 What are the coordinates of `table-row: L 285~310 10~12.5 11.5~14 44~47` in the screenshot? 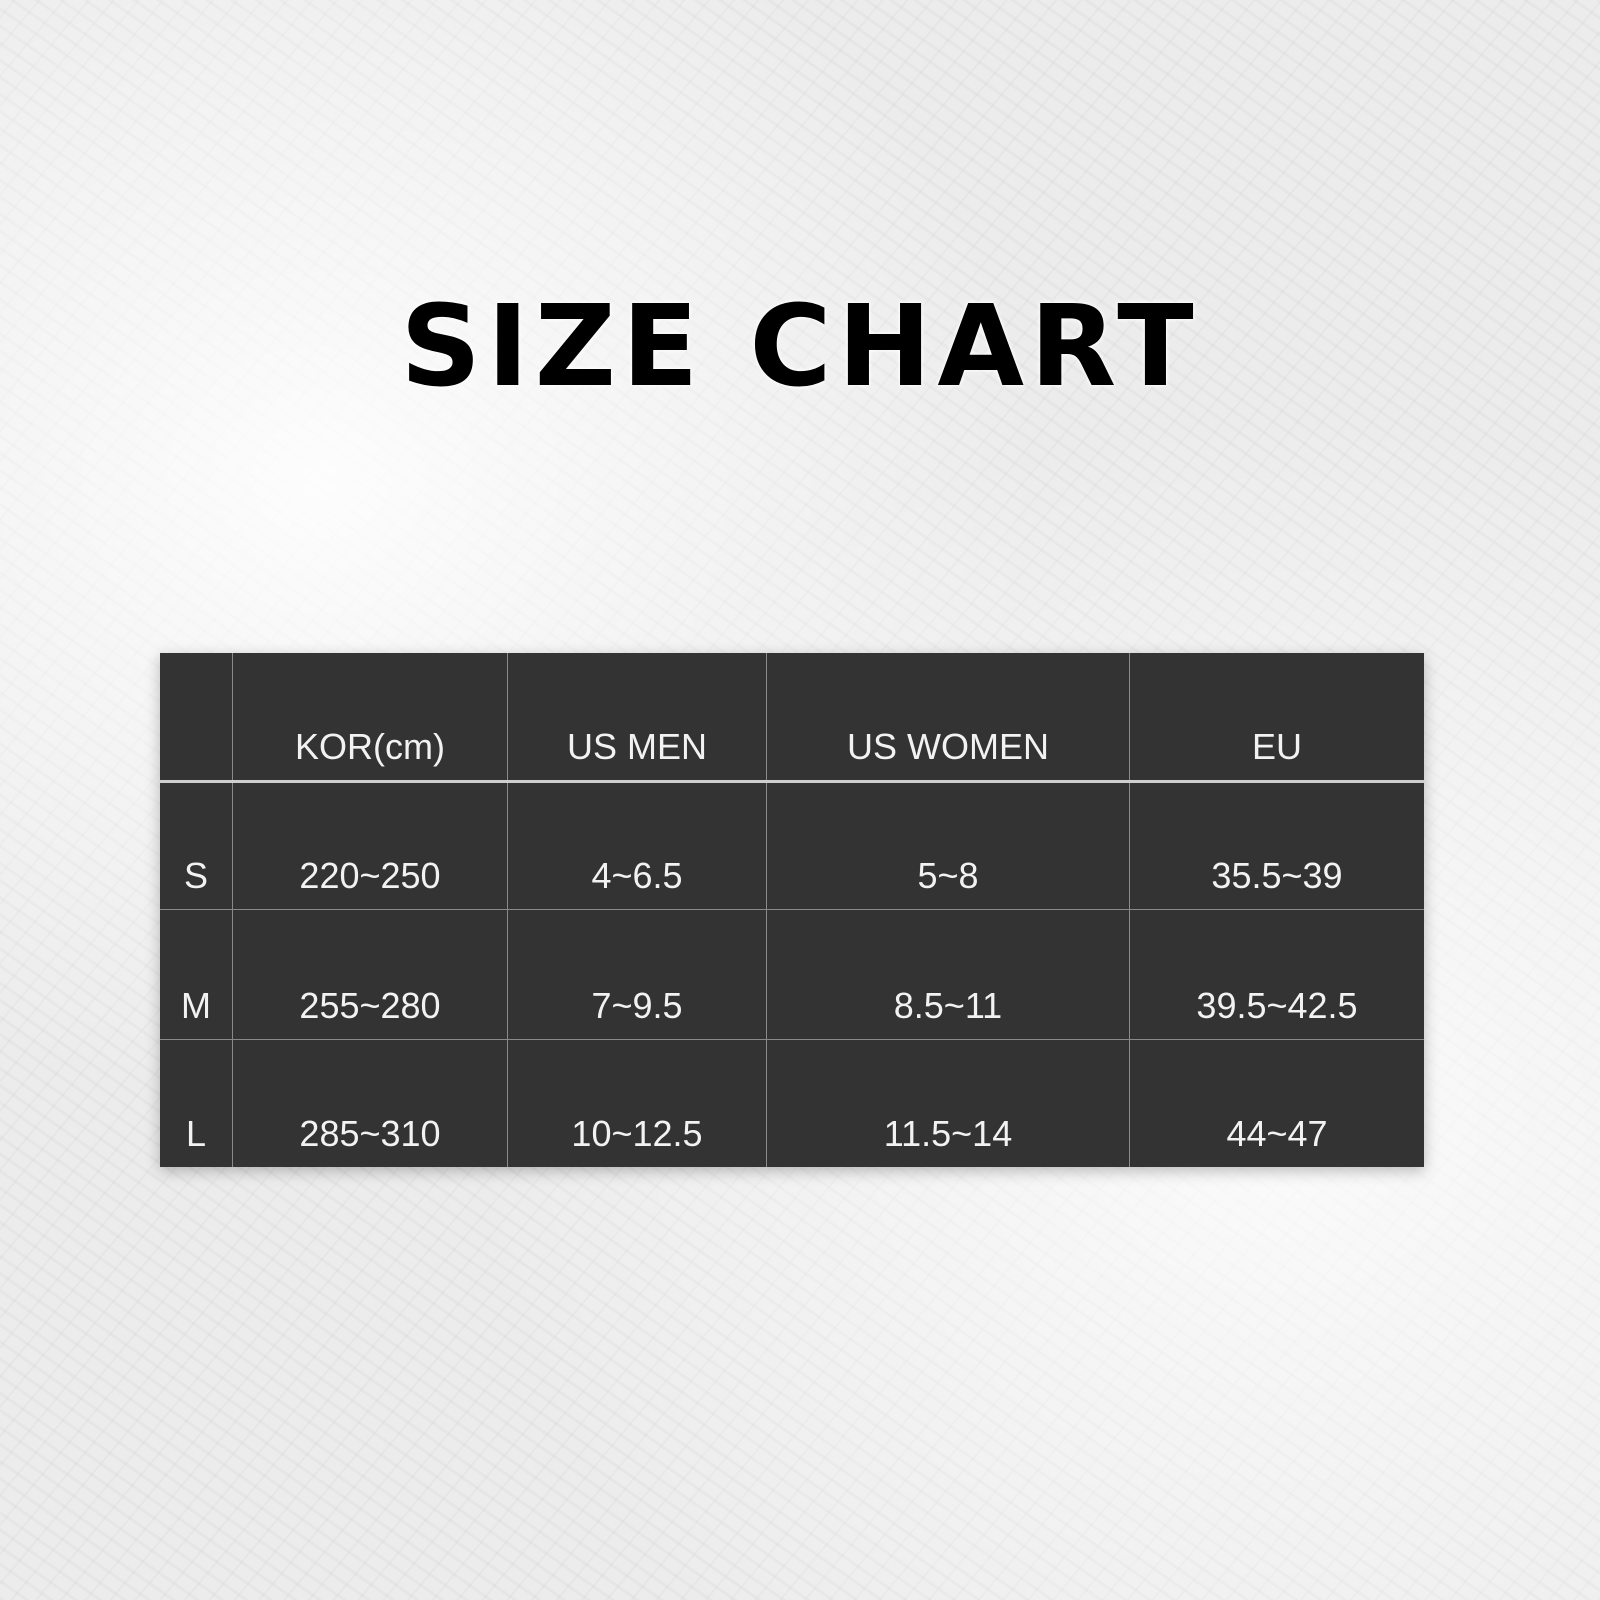 It's located at (792, 1103).